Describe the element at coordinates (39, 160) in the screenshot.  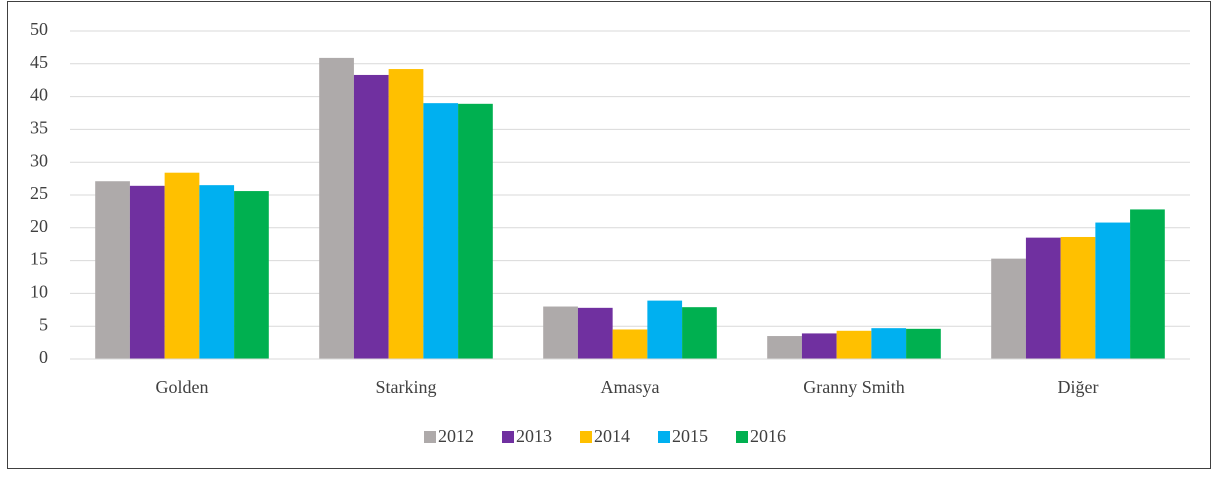
I see `y-tick-label: 30` at that location.